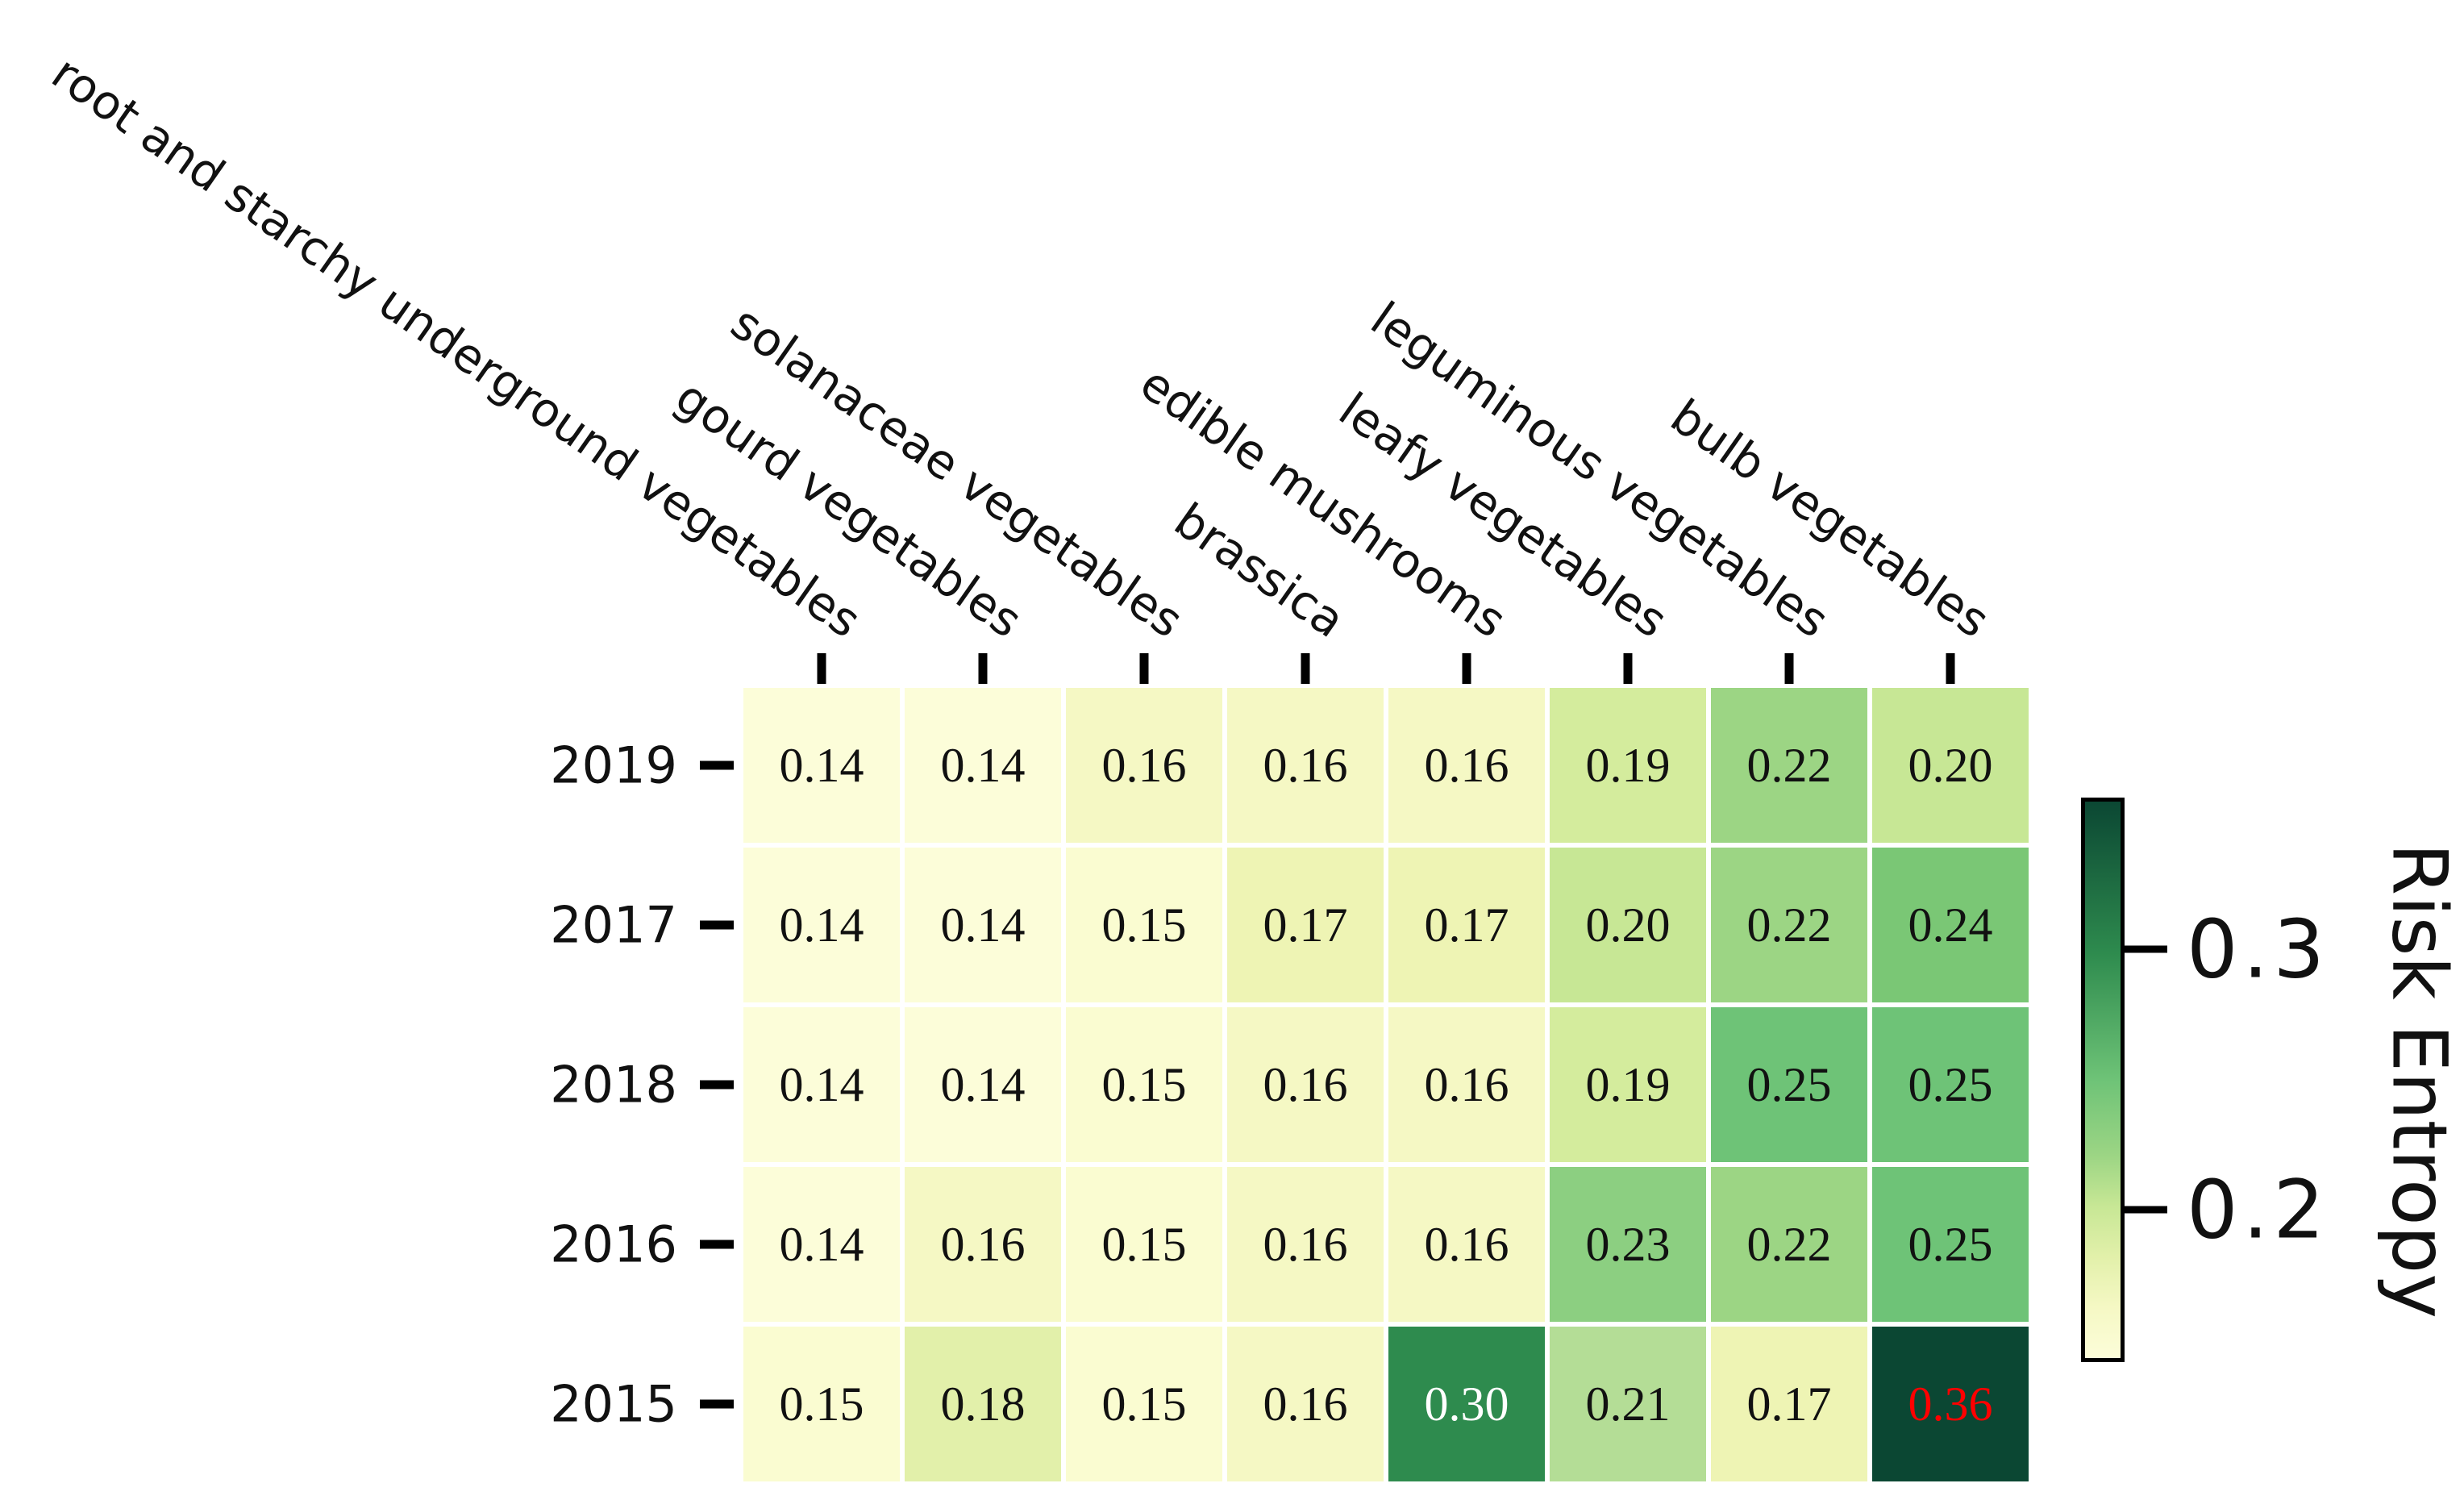  What do you see at coordinates (1466, 1404) in the screenshot?
I see `heatmap-cell: 0.30` at bounding box center [1466, 1404].